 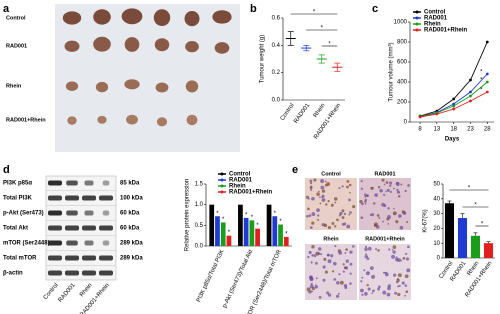 I want to click on y-tick-label: 200, so click(x=402, y=103).